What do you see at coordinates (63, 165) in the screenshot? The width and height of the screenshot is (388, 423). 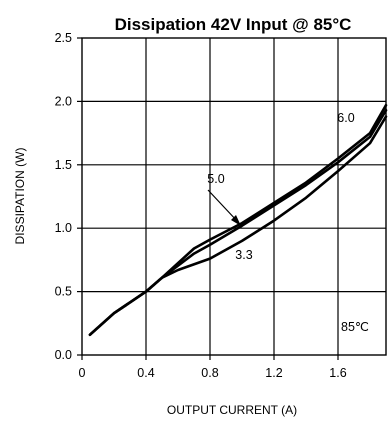 I see `y-tick-label: 1.5` at bounding box center [63, 165].